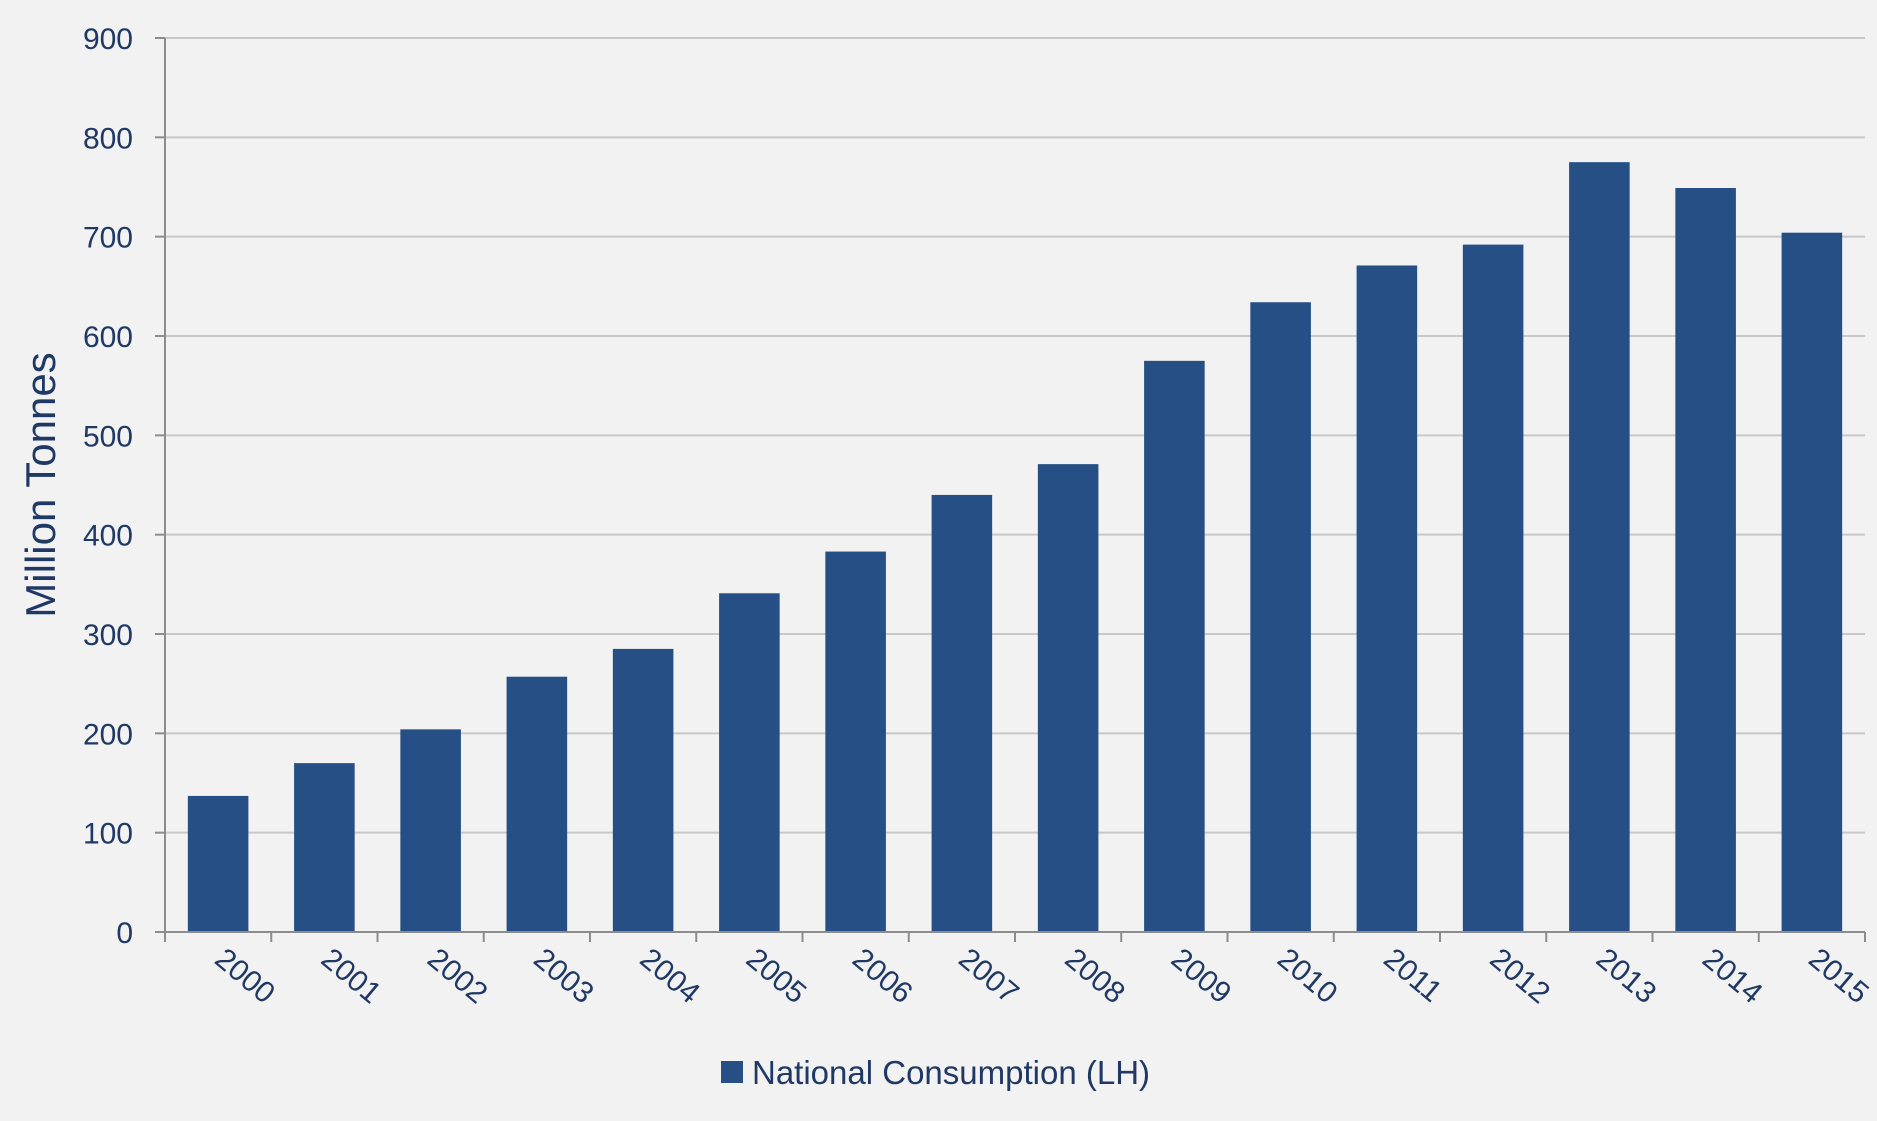 Image resolution: width=1877 pixels, height=1121 pixels. What do you see at coordinates (108, 734) in the screenshot?
I see `y-tick-label: 200` at bounding box center [108, 734].